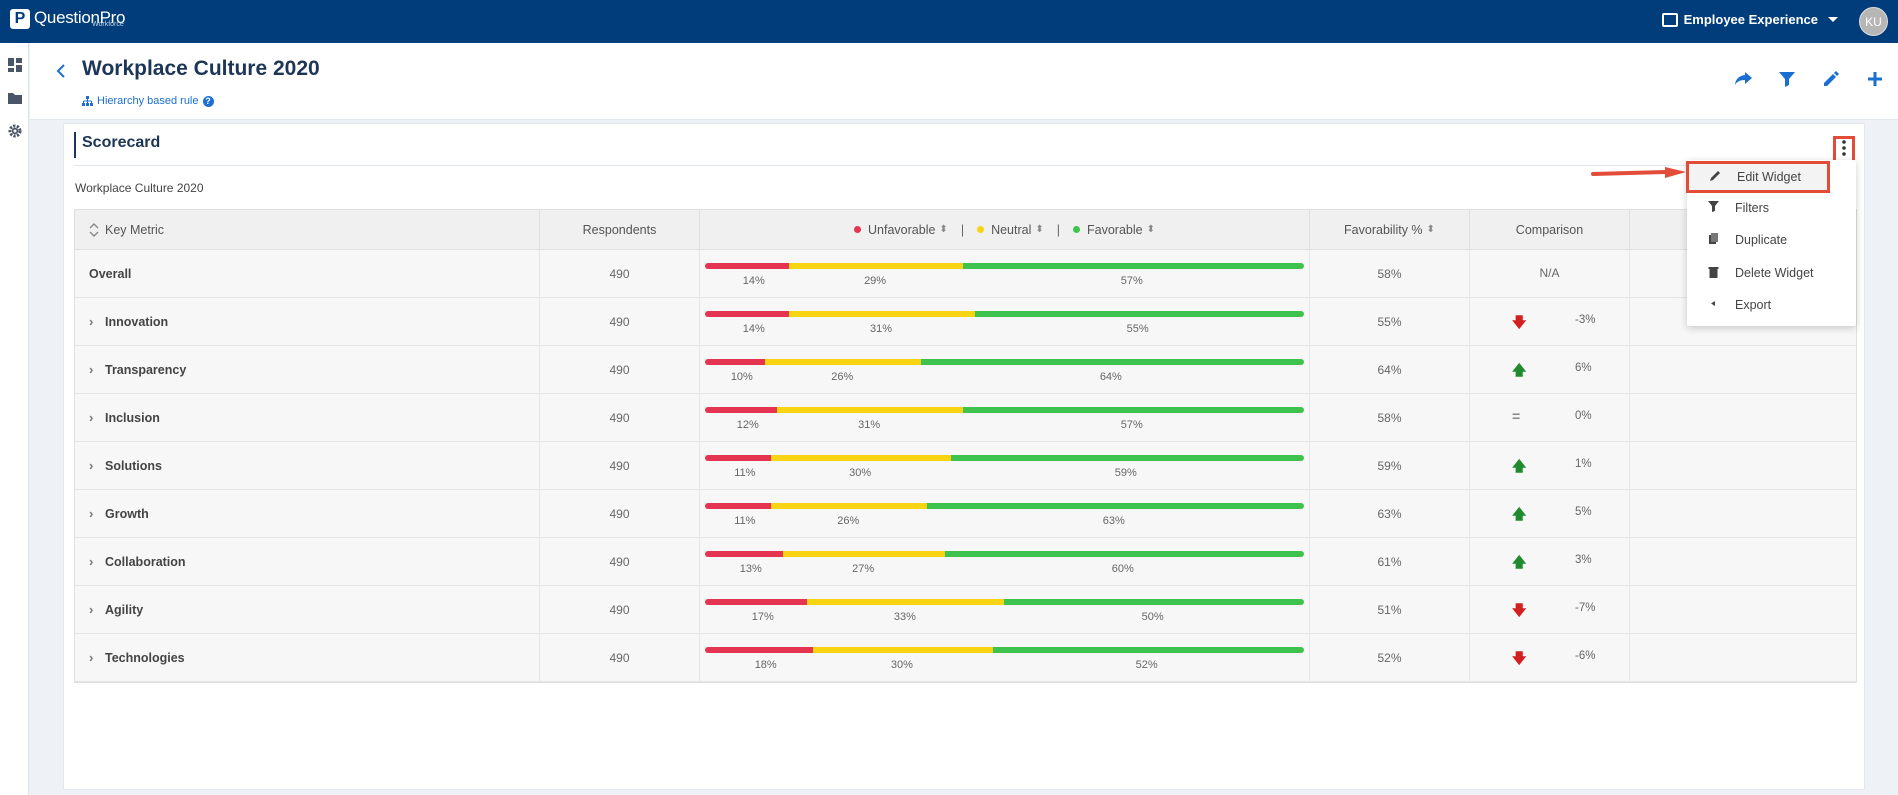 The height and width of the screenshot is (795, 1898). What do you see at coordinates (965, 514) in the screenshot?
I see `table-row: › Growth 490 11% 26% 63% 63% 🡅 5%` at bounding box center [965, 514].